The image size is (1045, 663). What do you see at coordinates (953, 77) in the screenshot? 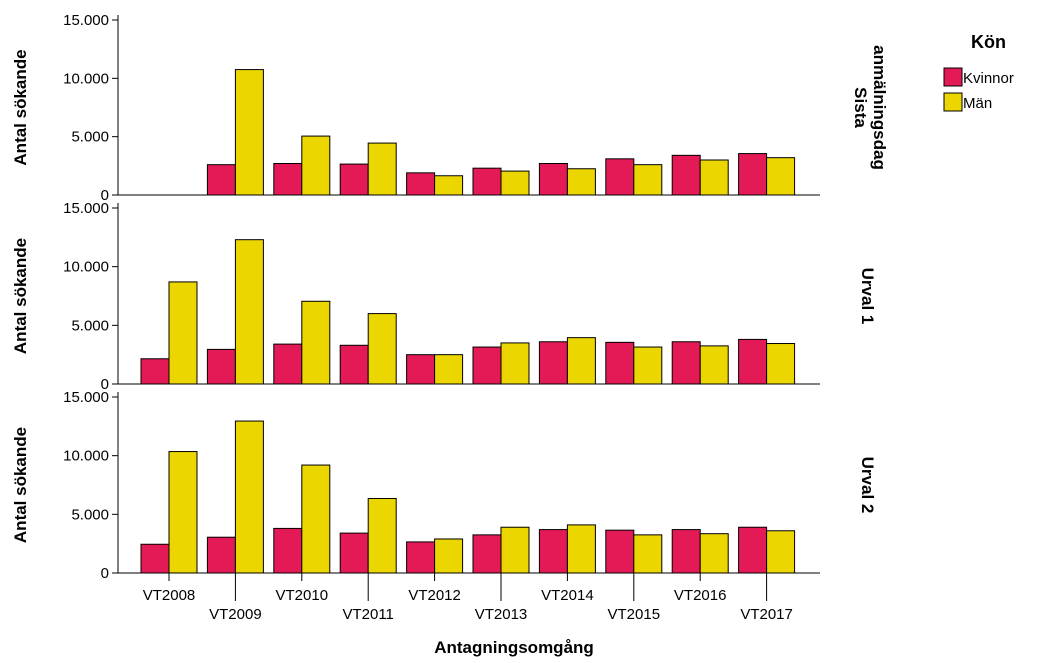
I see `legend-swatch-kvinnor` at bounding box center [953, 77].